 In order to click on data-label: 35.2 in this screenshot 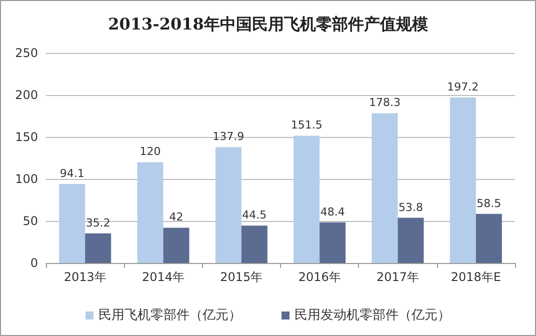, I will do `click(98, 223)`.